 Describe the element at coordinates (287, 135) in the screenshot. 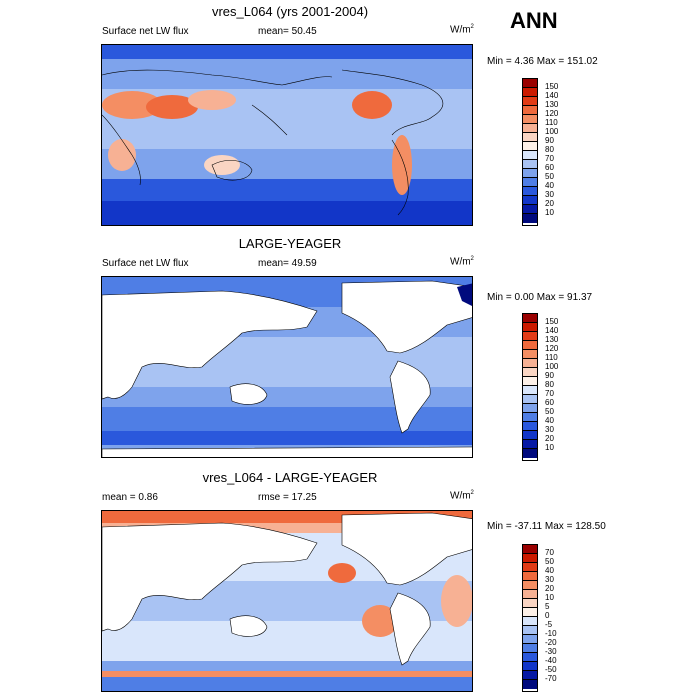

I see `panel-1-map` at that location.